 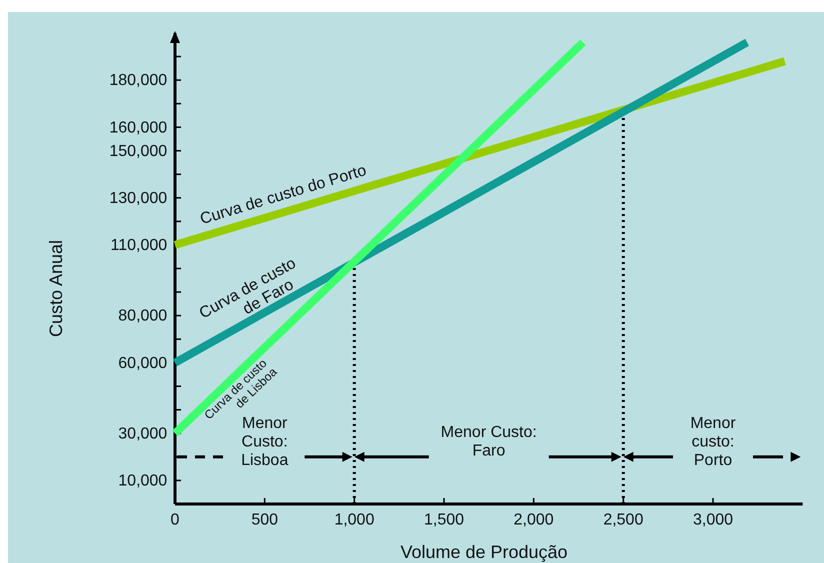 I want to click on y-tick-label: 10,000, so click(x=143, y=481).